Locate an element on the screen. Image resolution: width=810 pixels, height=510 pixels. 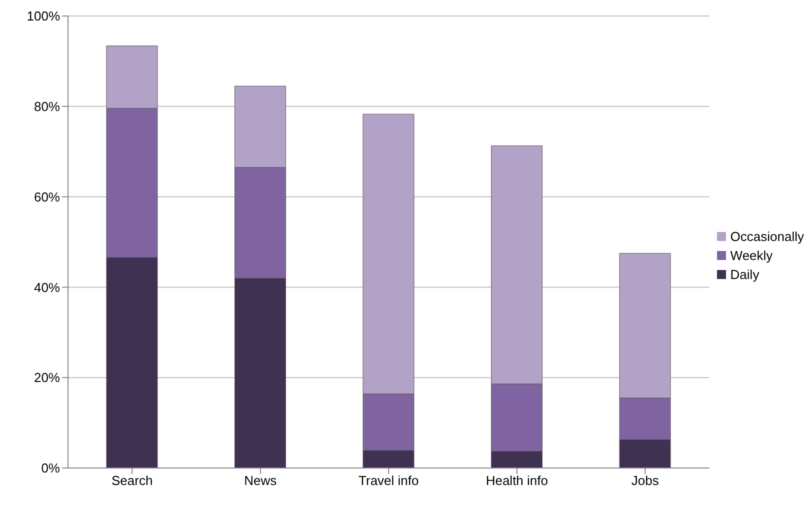
x-tick-label: Travel info is located at coordinates (388, 480).